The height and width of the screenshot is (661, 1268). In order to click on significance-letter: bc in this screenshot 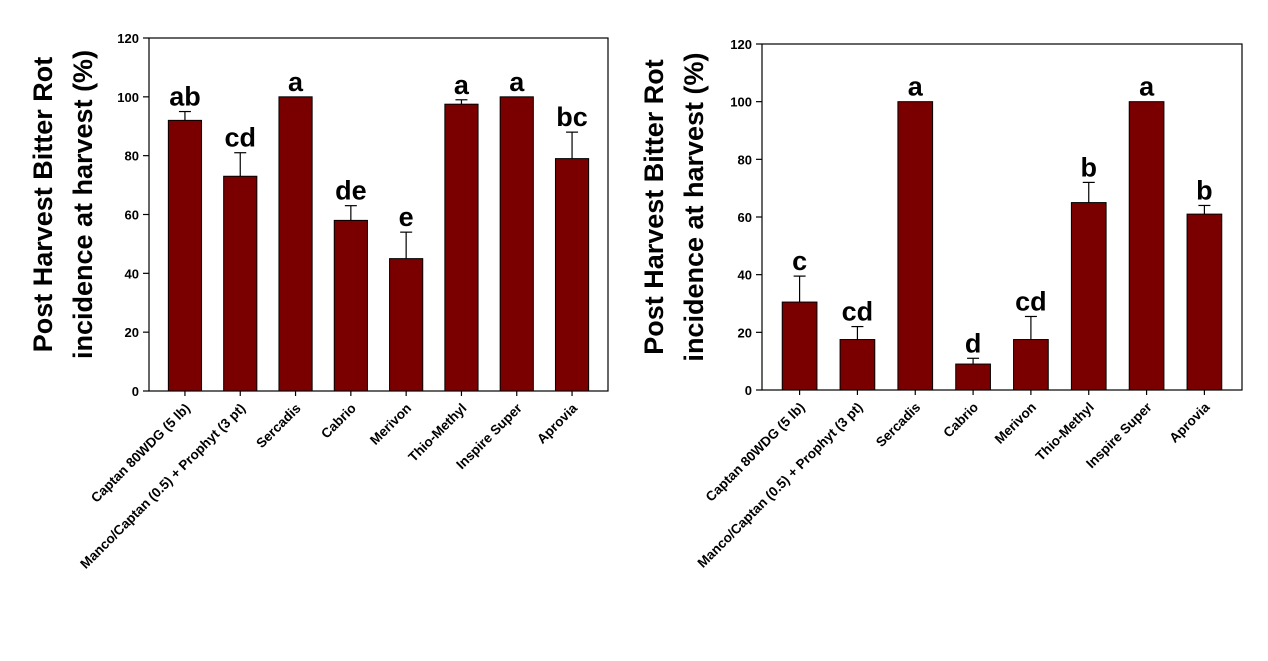, I will do `click(572, 117)`.